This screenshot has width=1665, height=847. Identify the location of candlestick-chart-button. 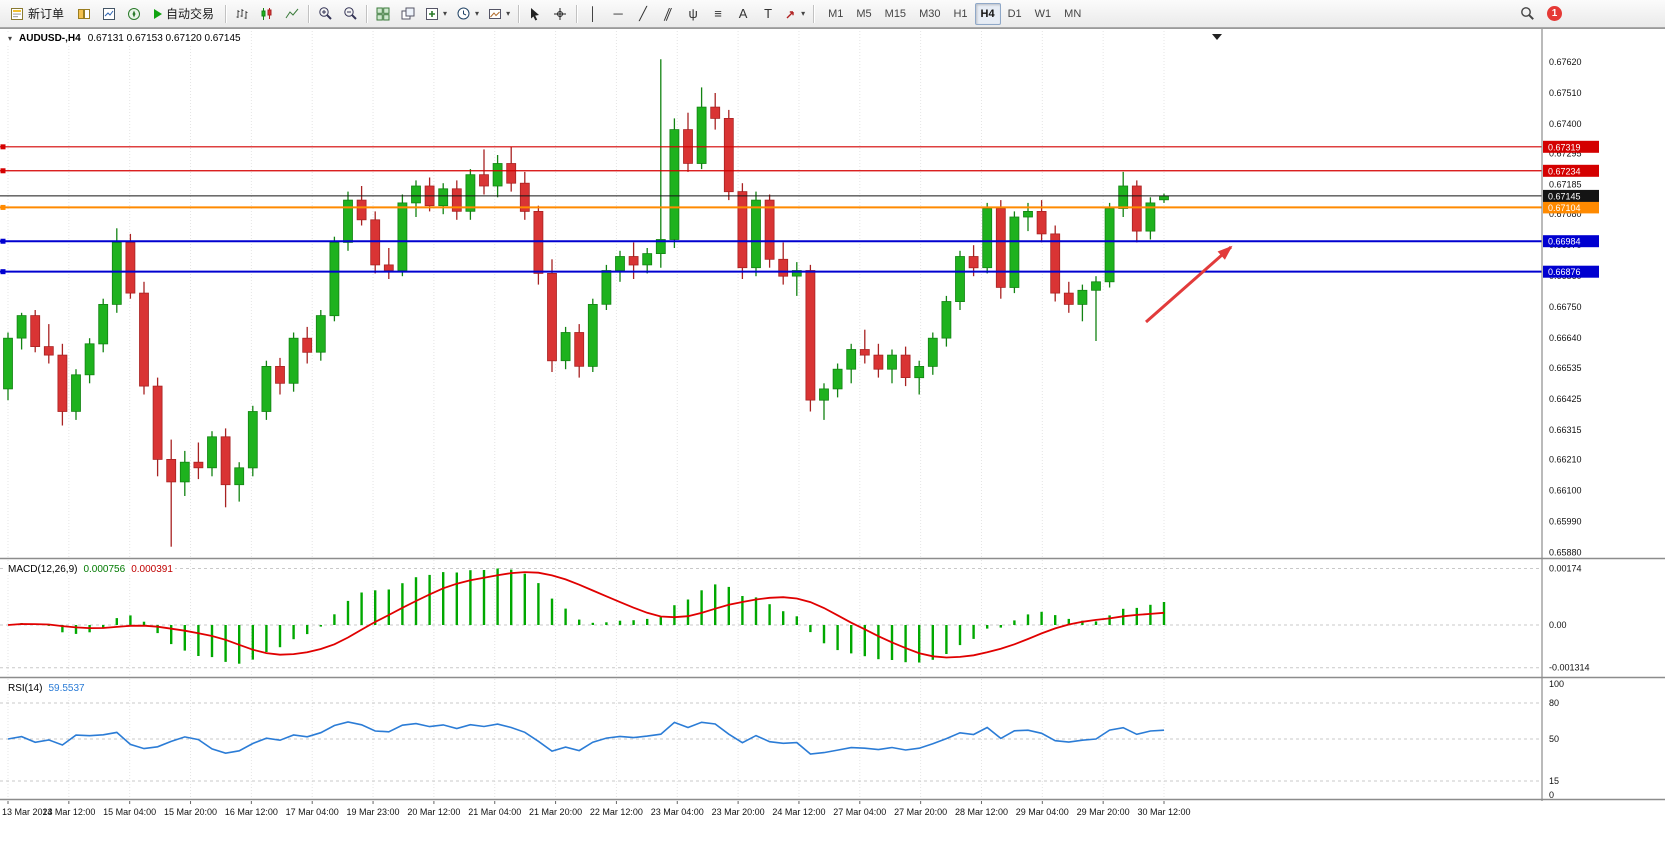
(267, 14).